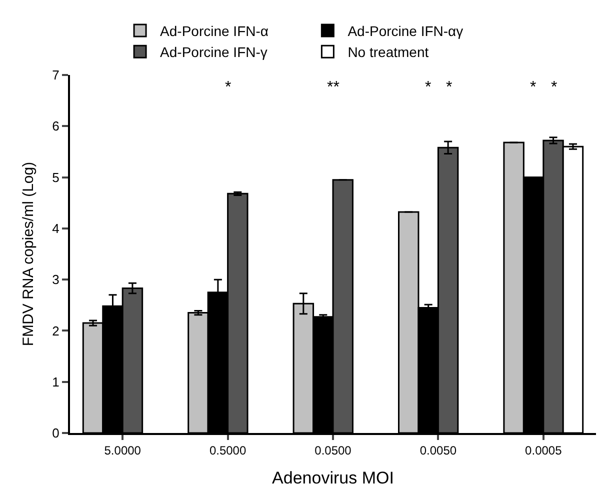 This screenshot has height=496, width=611. Describe the element at coordinates (406, 30) in the screenshot. I see `legend-label: Ad-Porcine IFN-αγ` at that location.